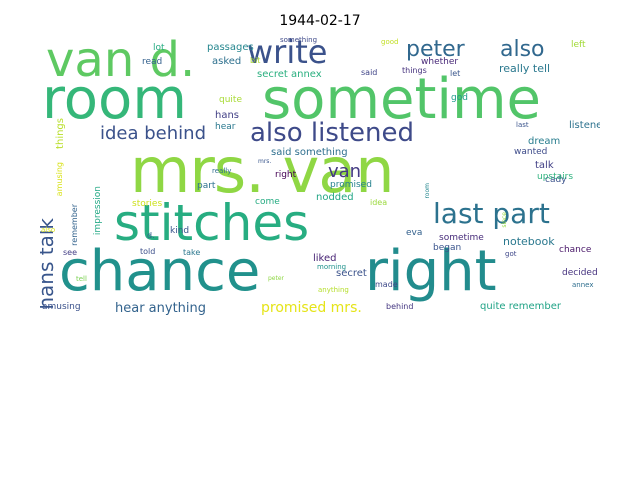 The width and height of the screenshot is (640, 480). I want to click on cloud-word: something, so click(299, 40).